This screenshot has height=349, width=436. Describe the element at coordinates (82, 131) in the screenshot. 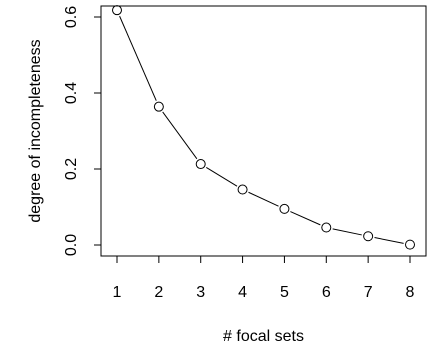

I see `y-axis: 0.0 0.2 0.4 0.6` at that location.